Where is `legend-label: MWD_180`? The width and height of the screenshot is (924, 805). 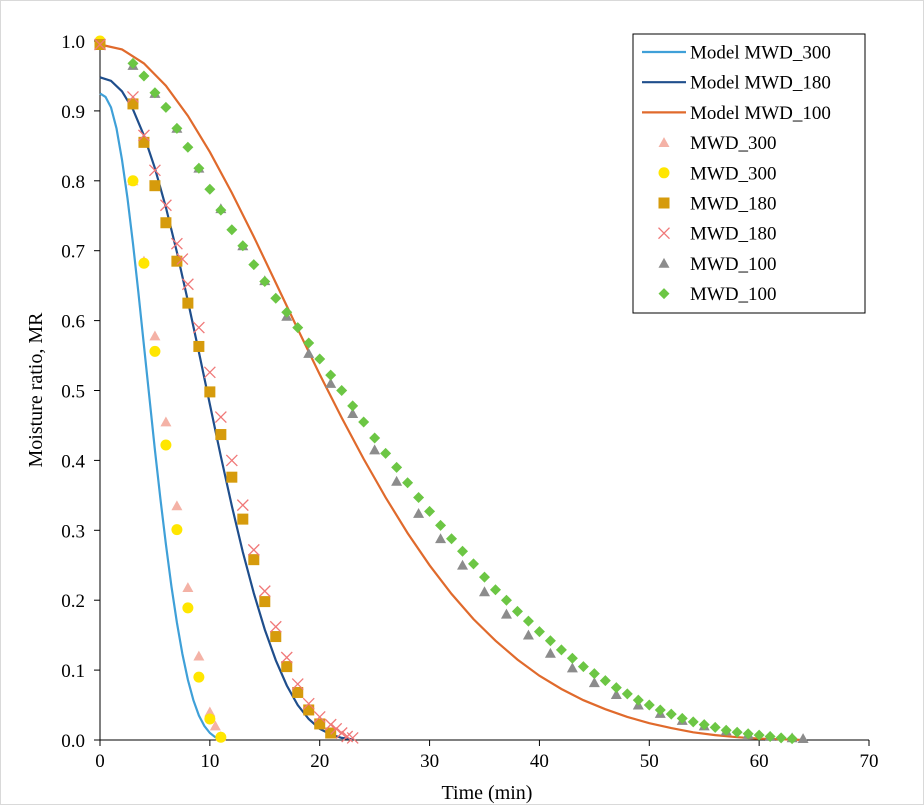
legend-label: MWD_180 is located at coordinates (733, 204).